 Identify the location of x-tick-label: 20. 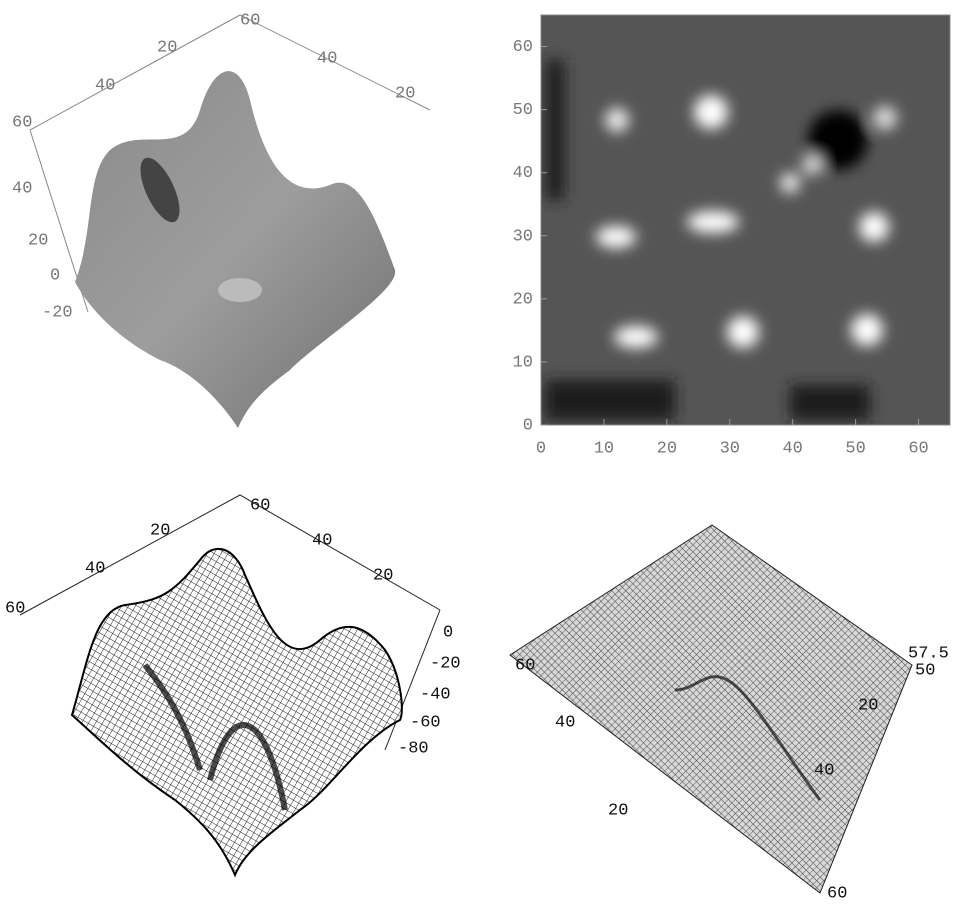
(667, 448).